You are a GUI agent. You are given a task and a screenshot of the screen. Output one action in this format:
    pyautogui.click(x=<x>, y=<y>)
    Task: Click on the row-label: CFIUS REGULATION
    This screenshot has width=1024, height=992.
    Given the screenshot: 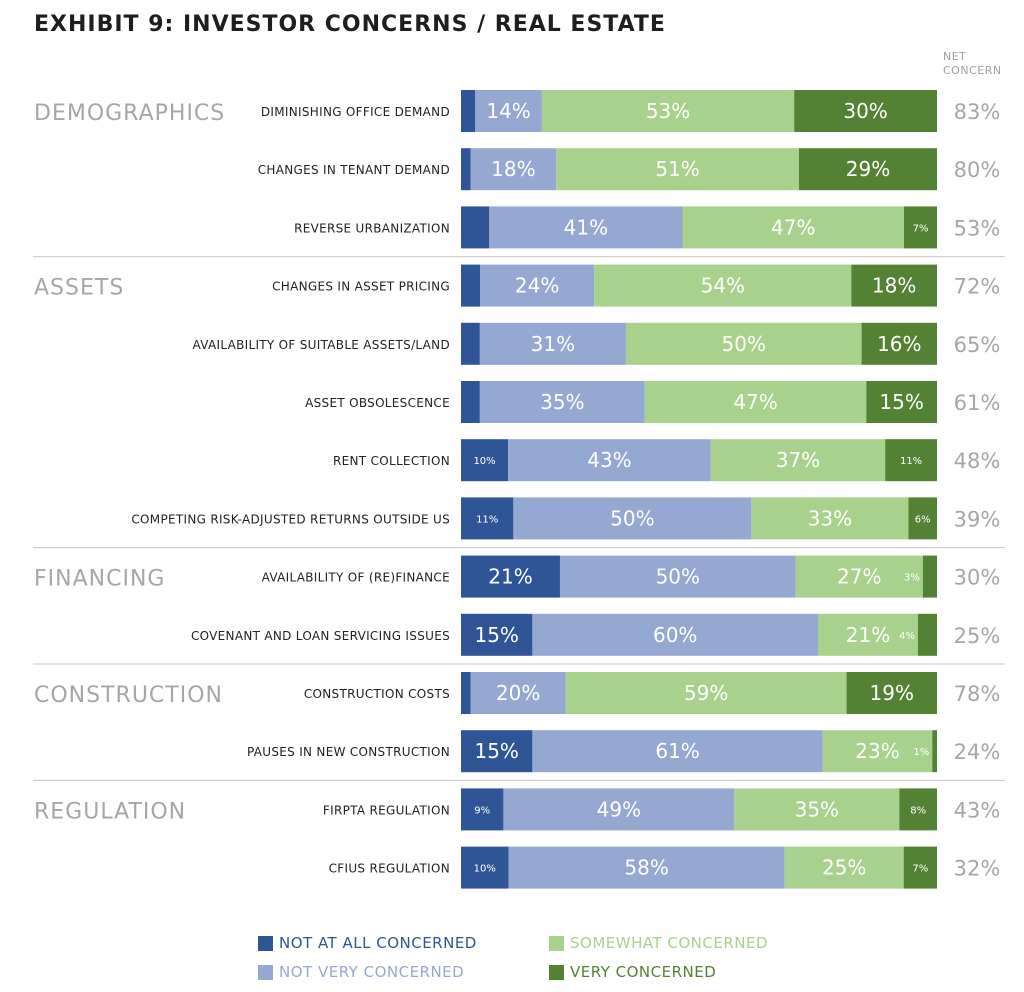 What is the action you would take?
    pyautogui.click(x=389, y=869)
    